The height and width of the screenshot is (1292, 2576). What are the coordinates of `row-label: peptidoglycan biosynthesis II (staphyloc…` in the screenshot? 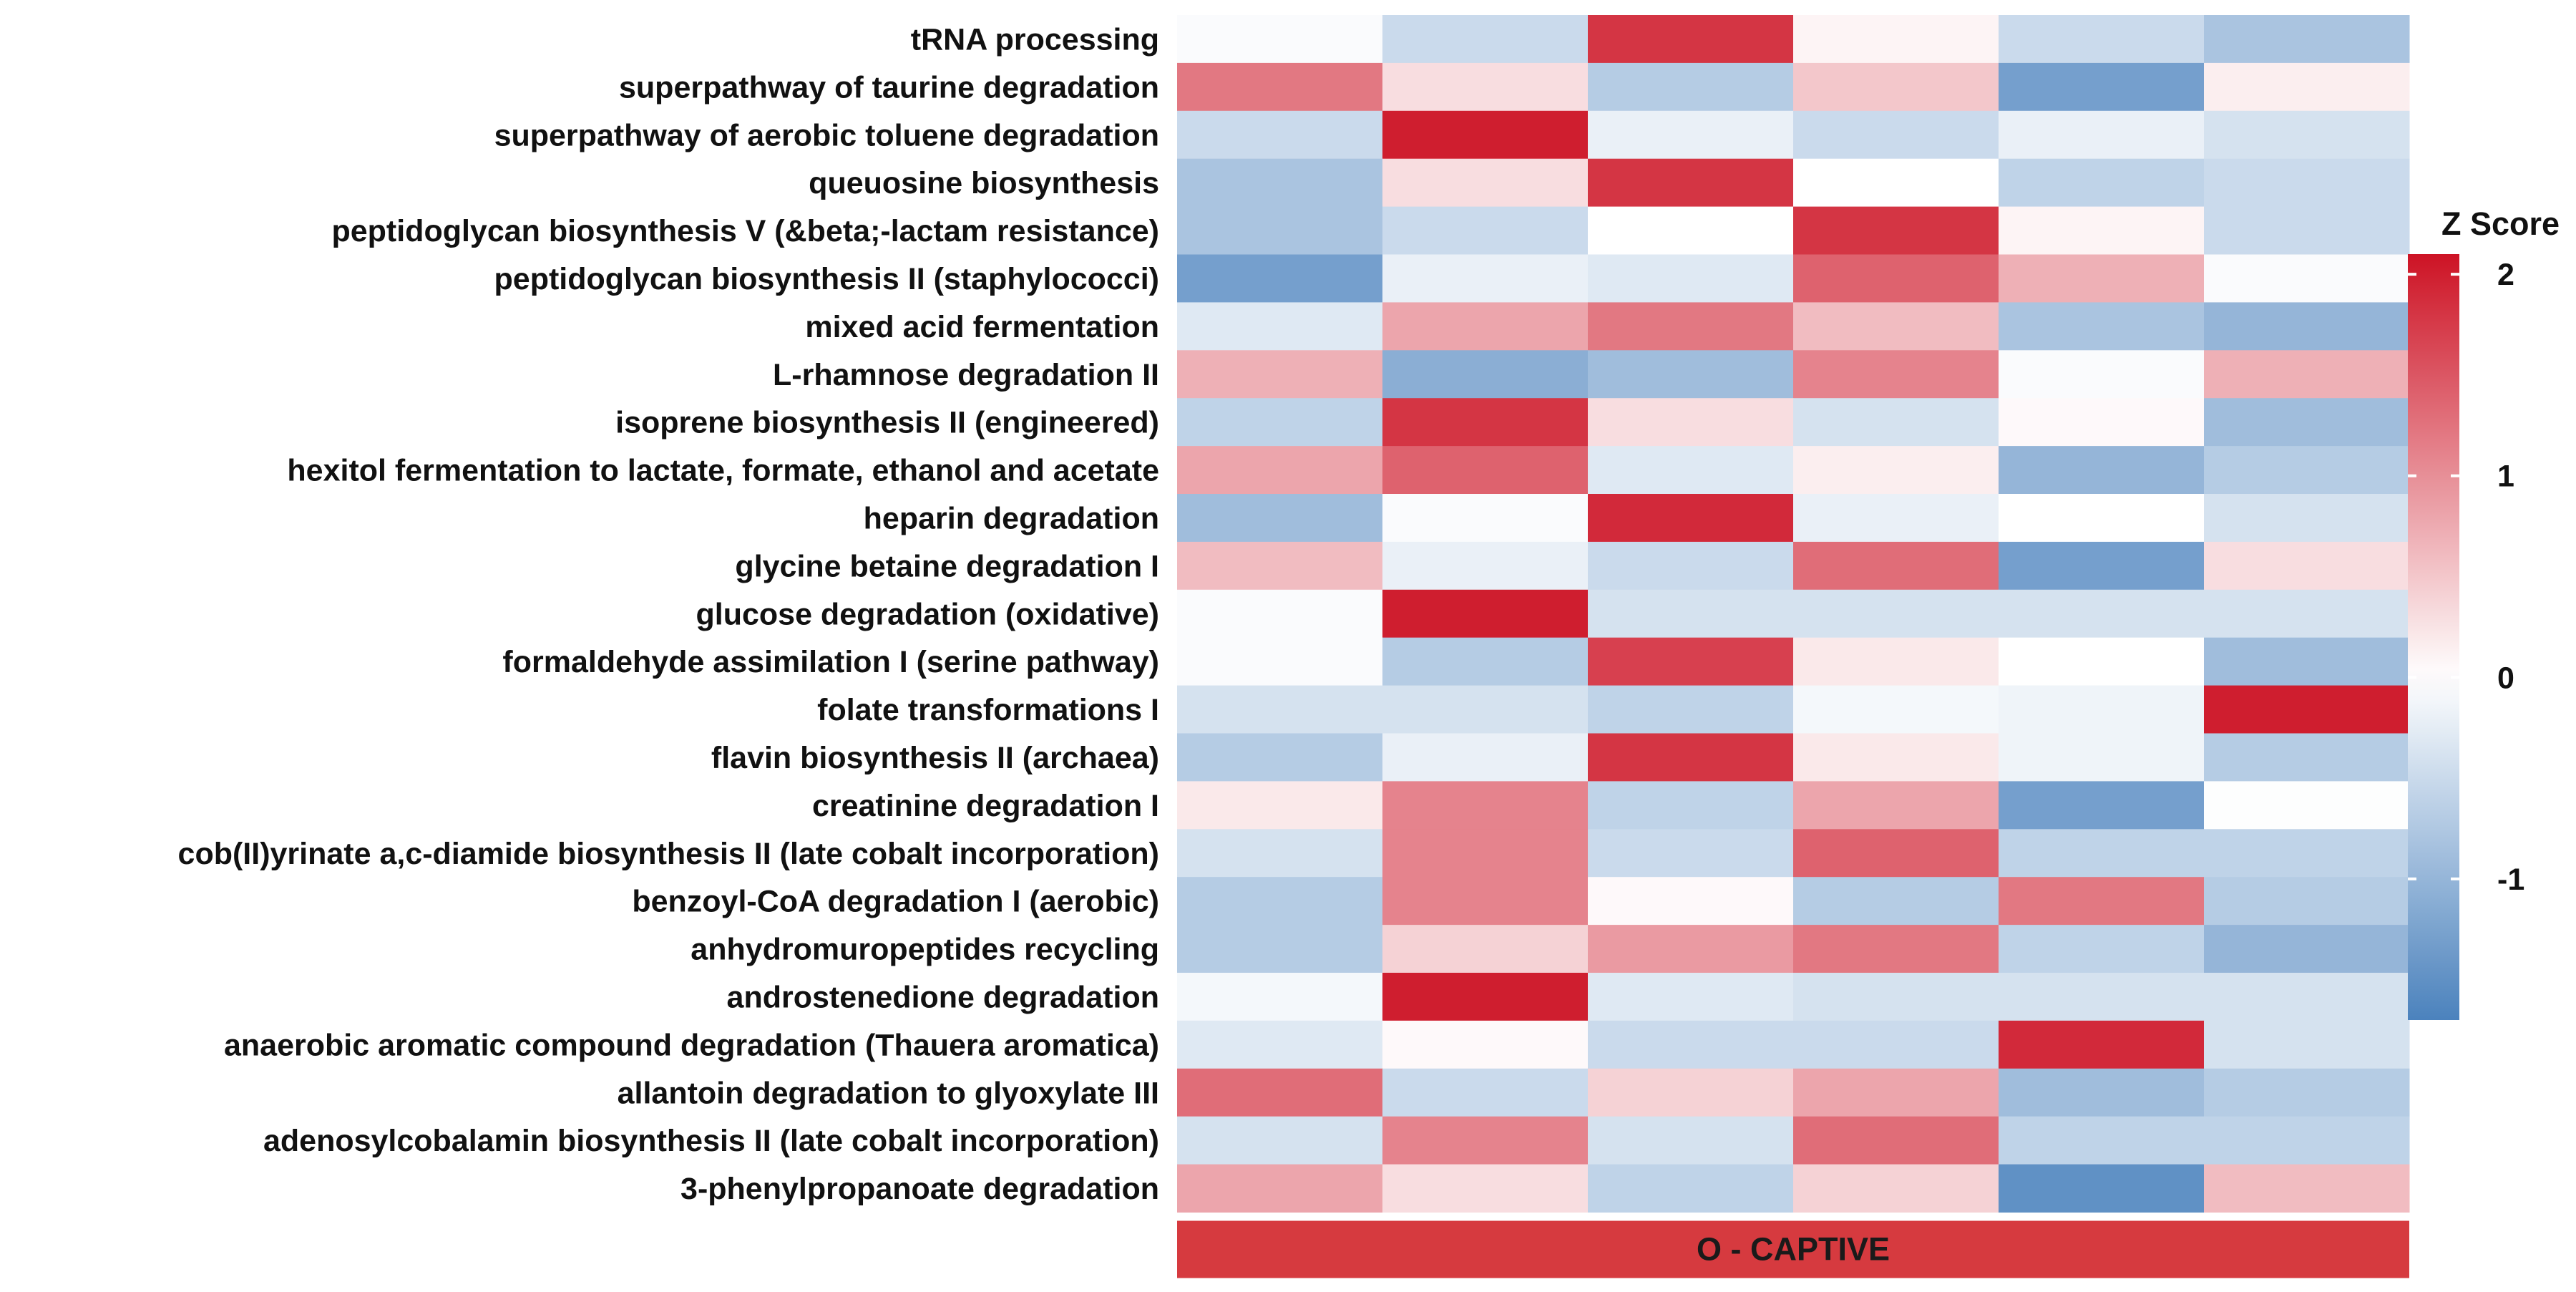 It's located at (826, 279).